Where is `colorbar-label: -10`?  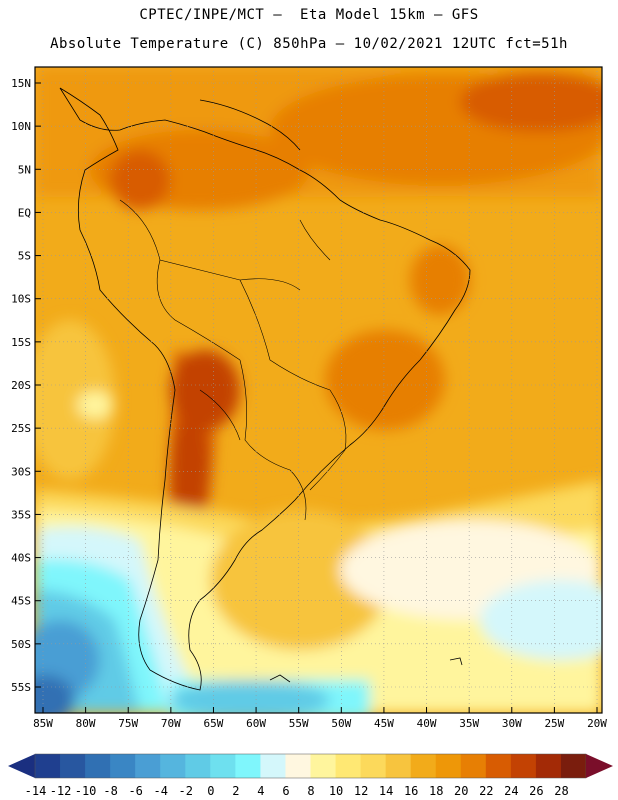 colorbar-label: -10 is located at coordinates (86, 791).